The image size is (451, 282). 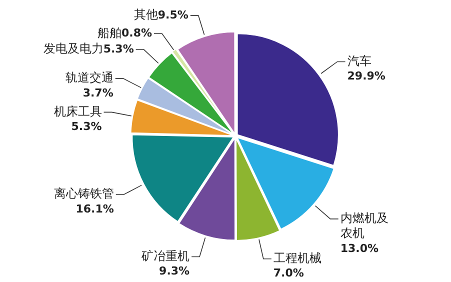 What do you see at coordinates (98, 93) in the screenshot?
I see `data-label: 3.7%` at bounding box center [98, 93].